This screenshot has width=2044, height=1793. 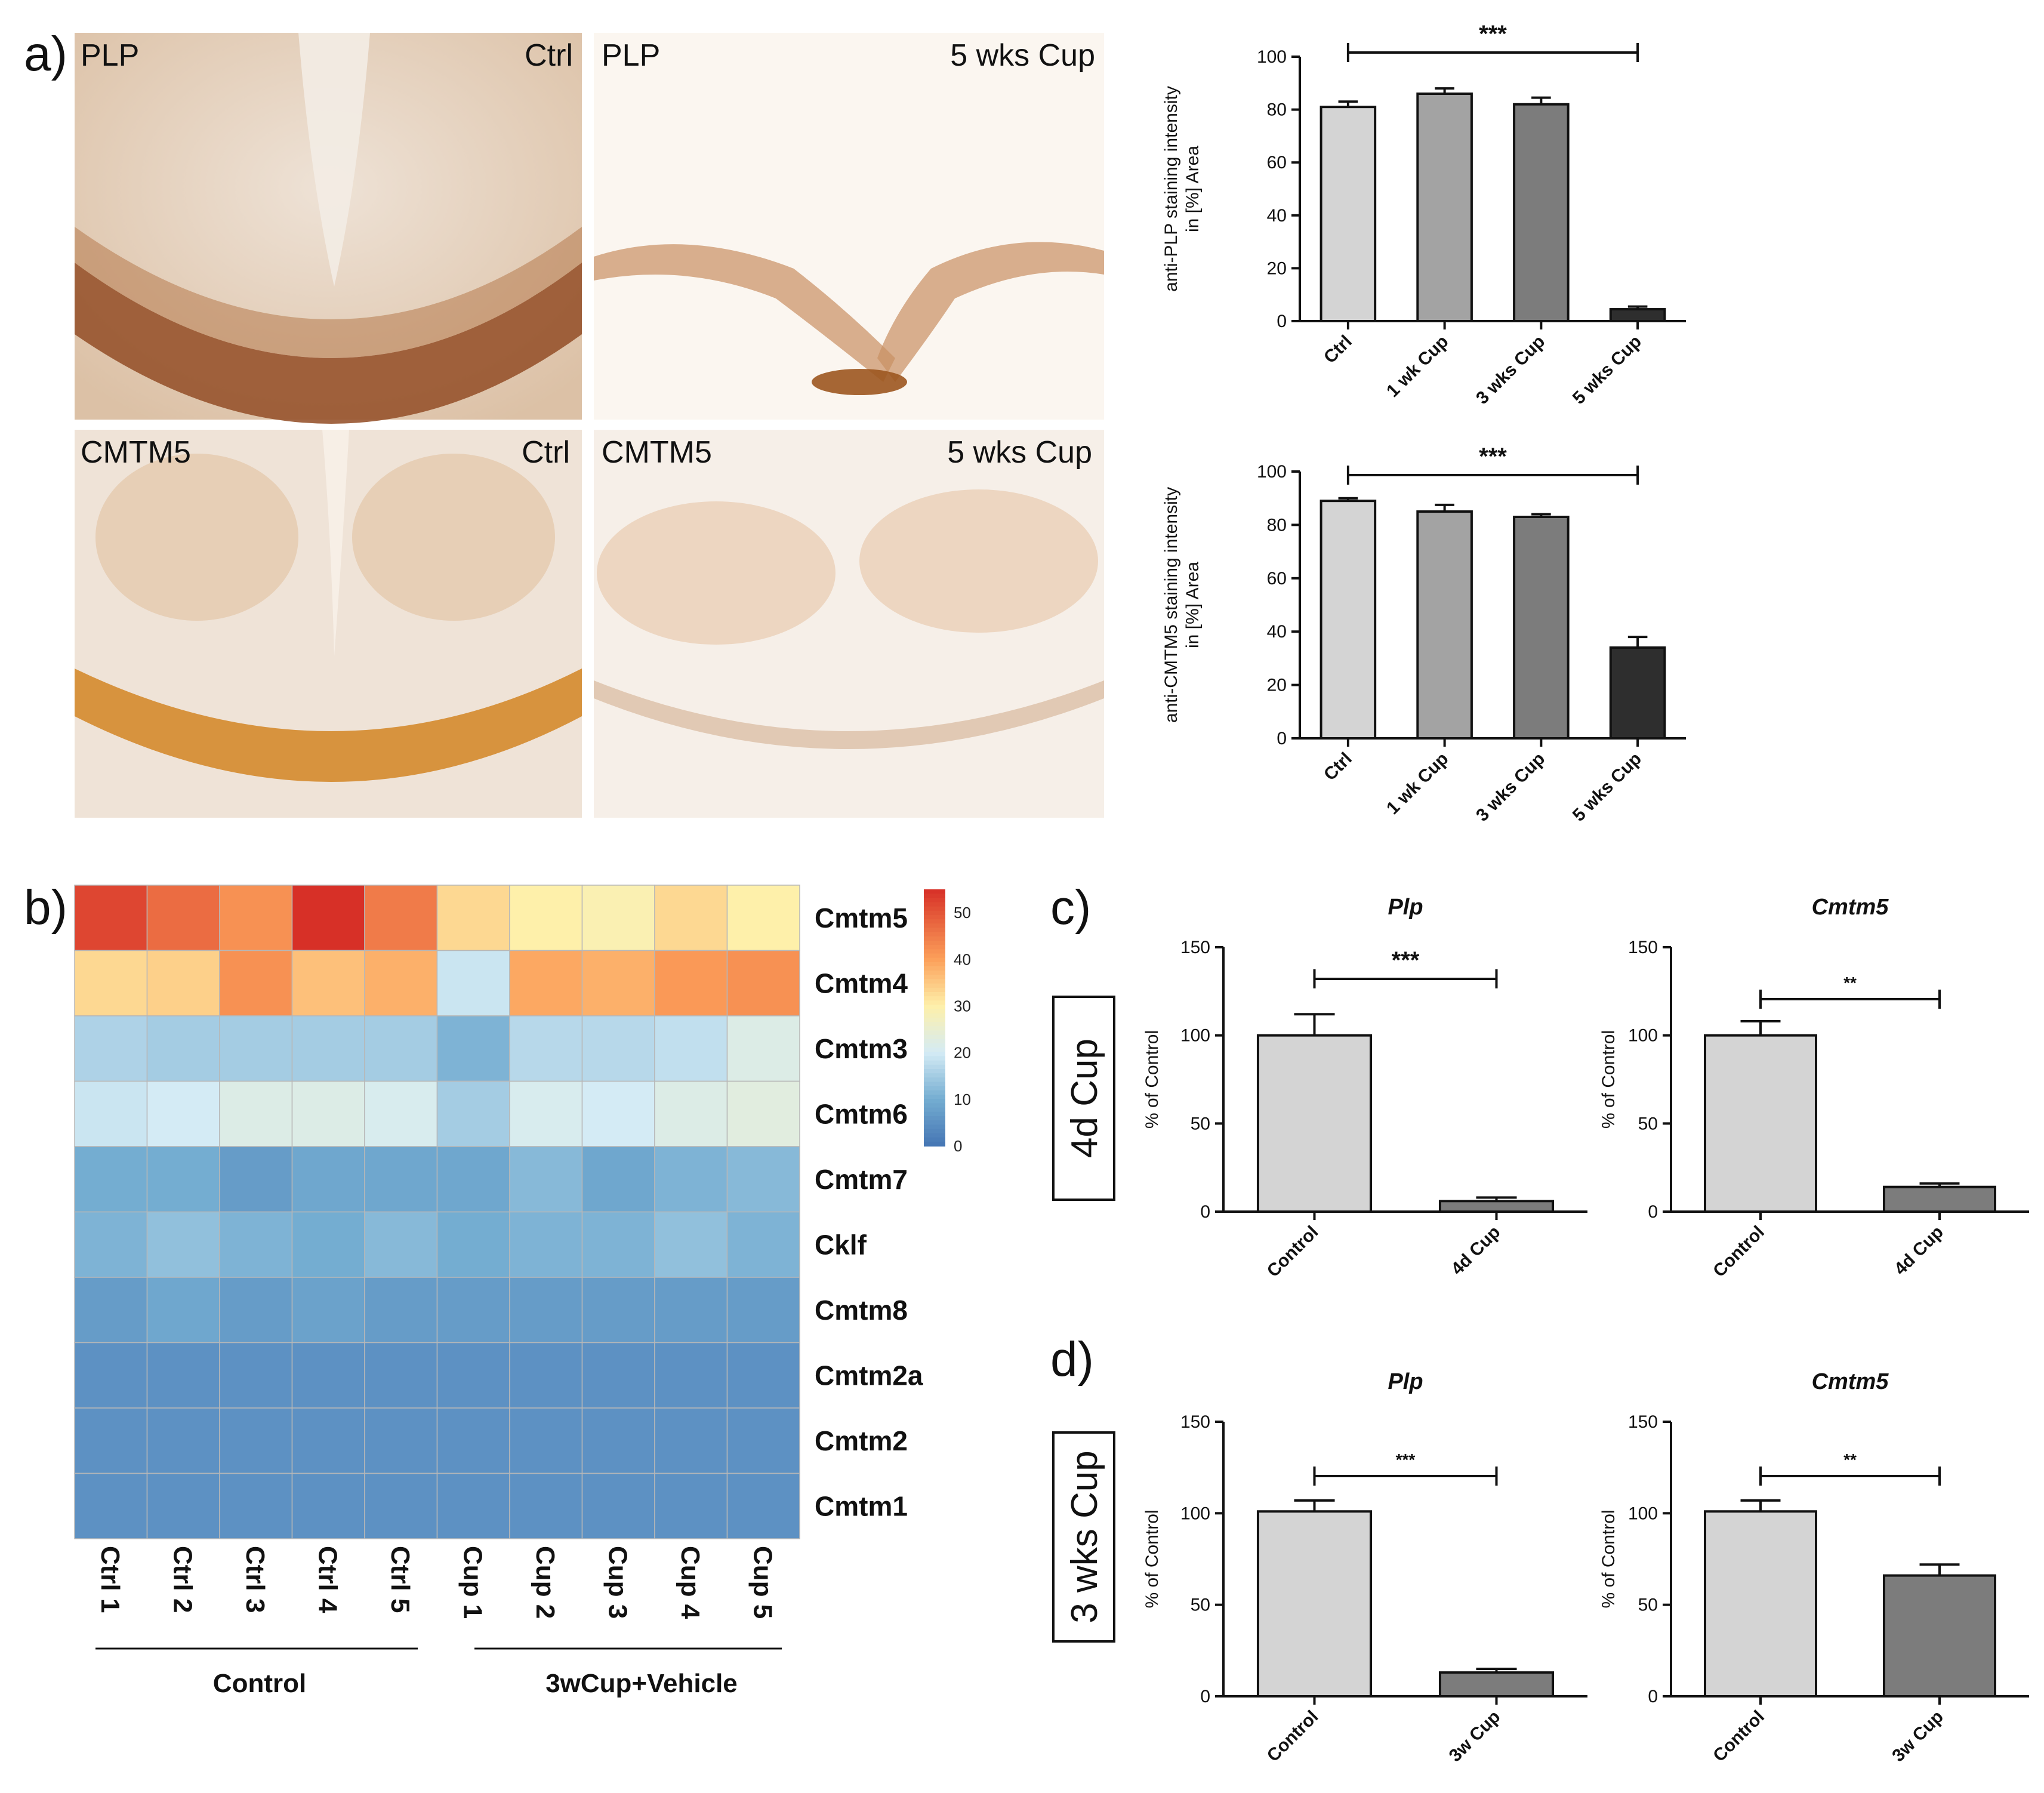 I want to click on midline, so click(x=334, y=160).